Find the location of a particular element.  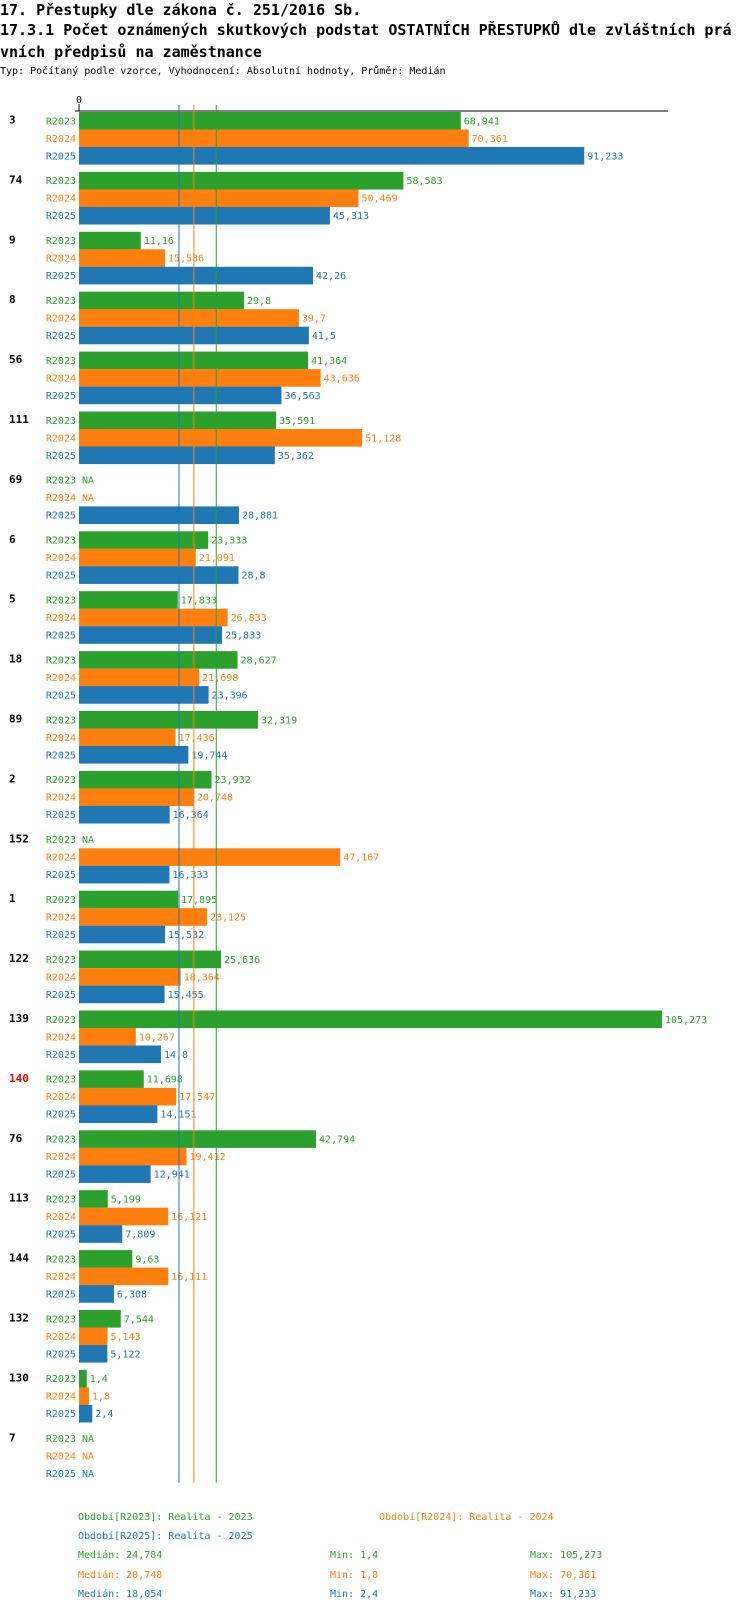

bar-value-label: 11,16 is located at coordinates (159, 241).